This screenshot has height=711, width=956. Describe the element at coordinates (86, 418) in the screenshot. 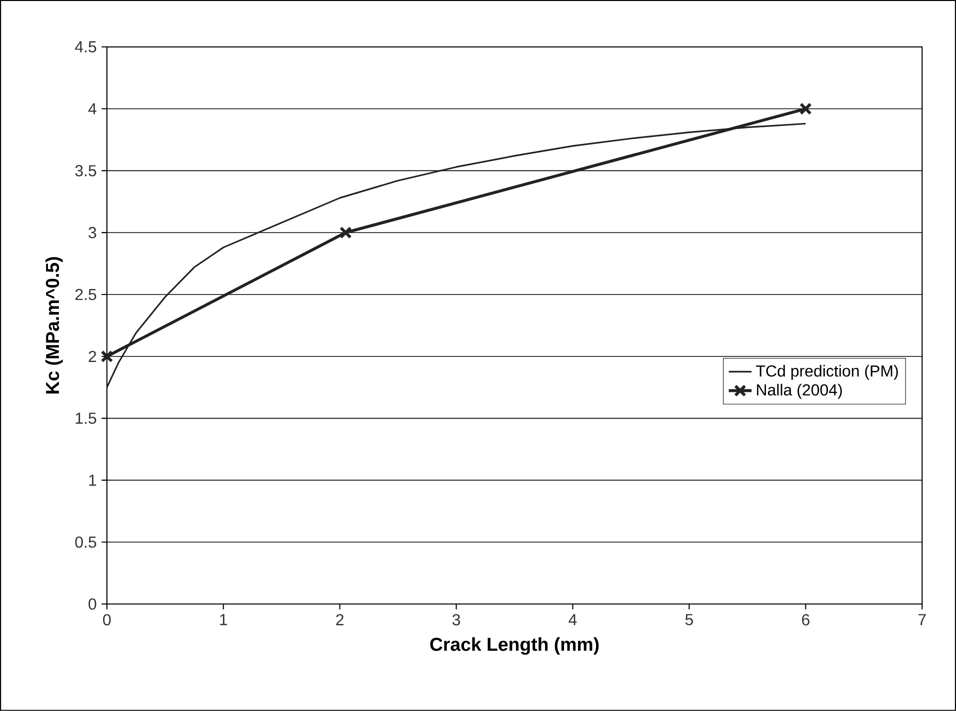

I see `y-tick-label: 1.5` at that location.